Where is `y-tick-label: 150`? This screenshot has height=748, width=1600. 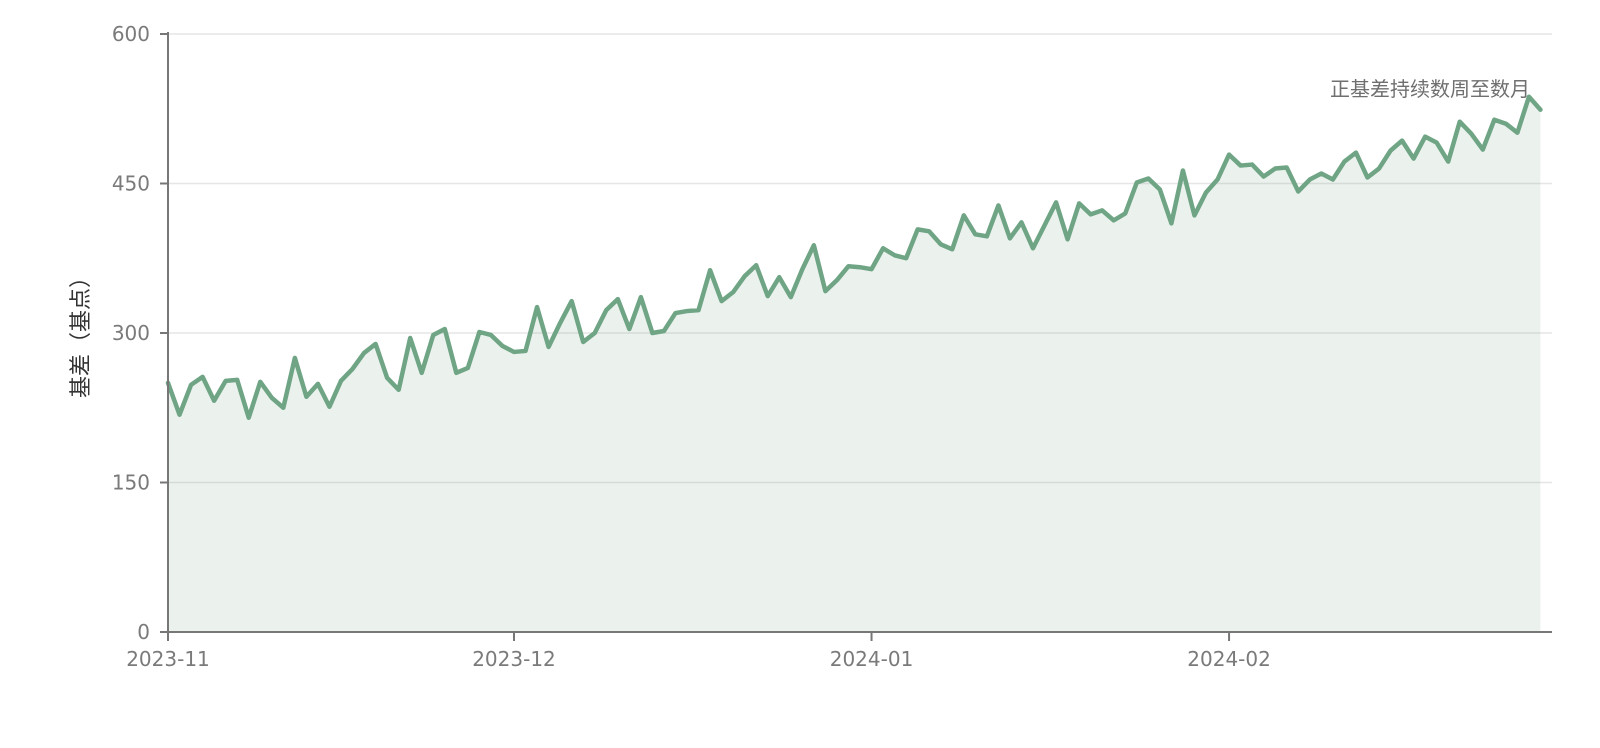
y-tick-label: 150 is located at coordinates (131, 483).